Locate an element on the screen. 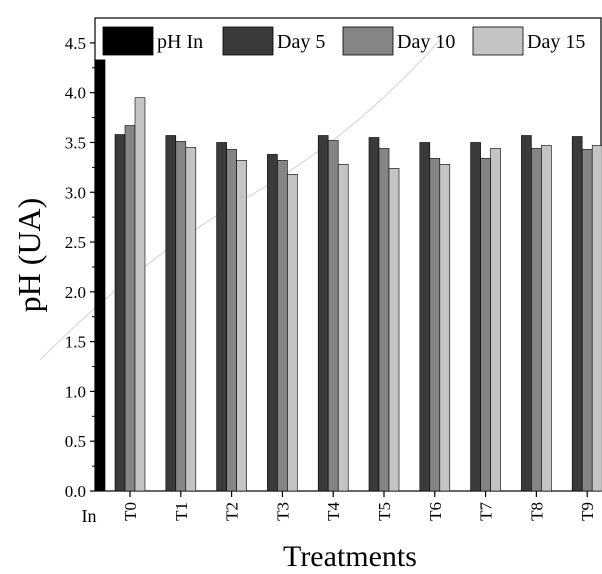  legend-label: pH In is located at coordinates (180, 42).